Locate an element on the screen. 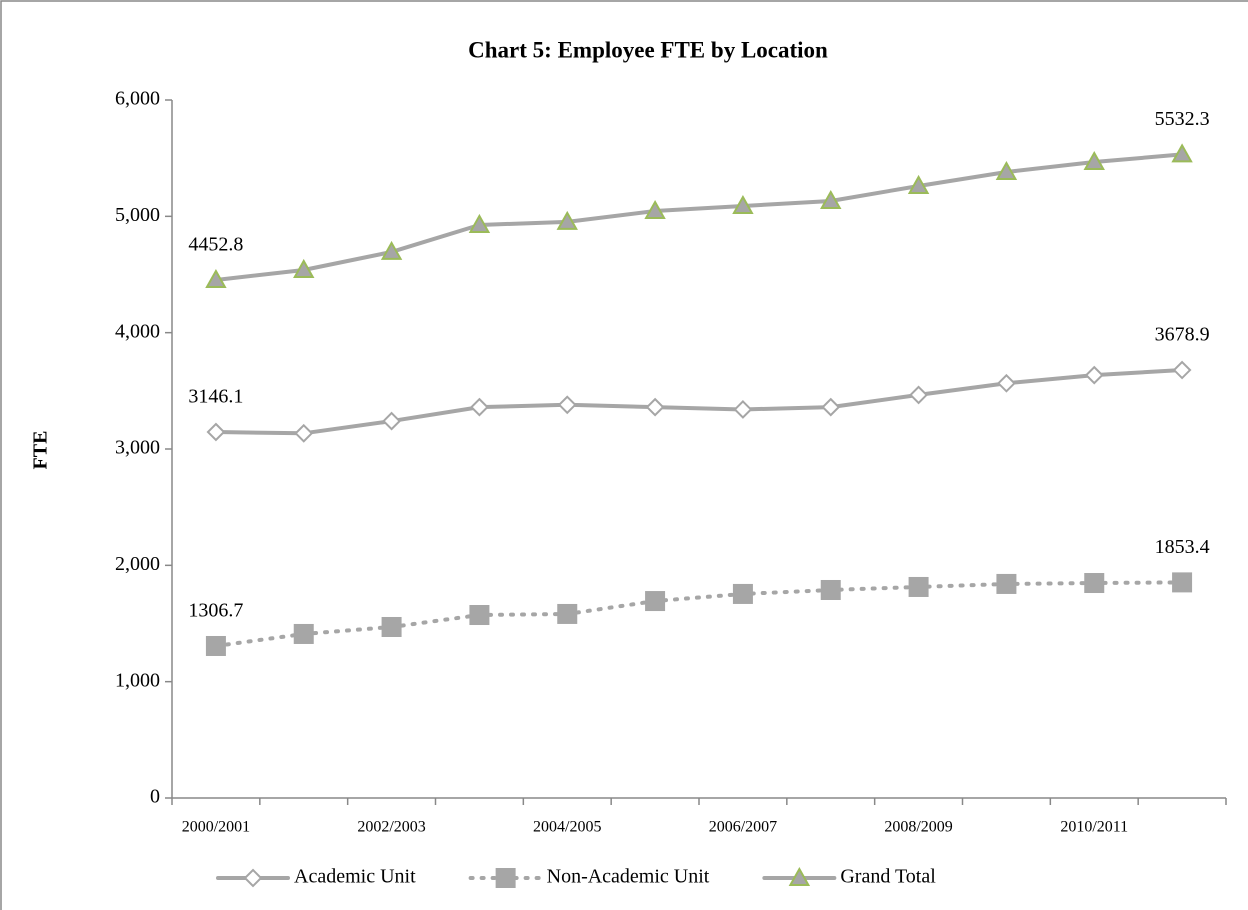 This screenshot has height=910, width=1248. x-tick-label: 2010/2011 is located at coordinates (1094, 827).